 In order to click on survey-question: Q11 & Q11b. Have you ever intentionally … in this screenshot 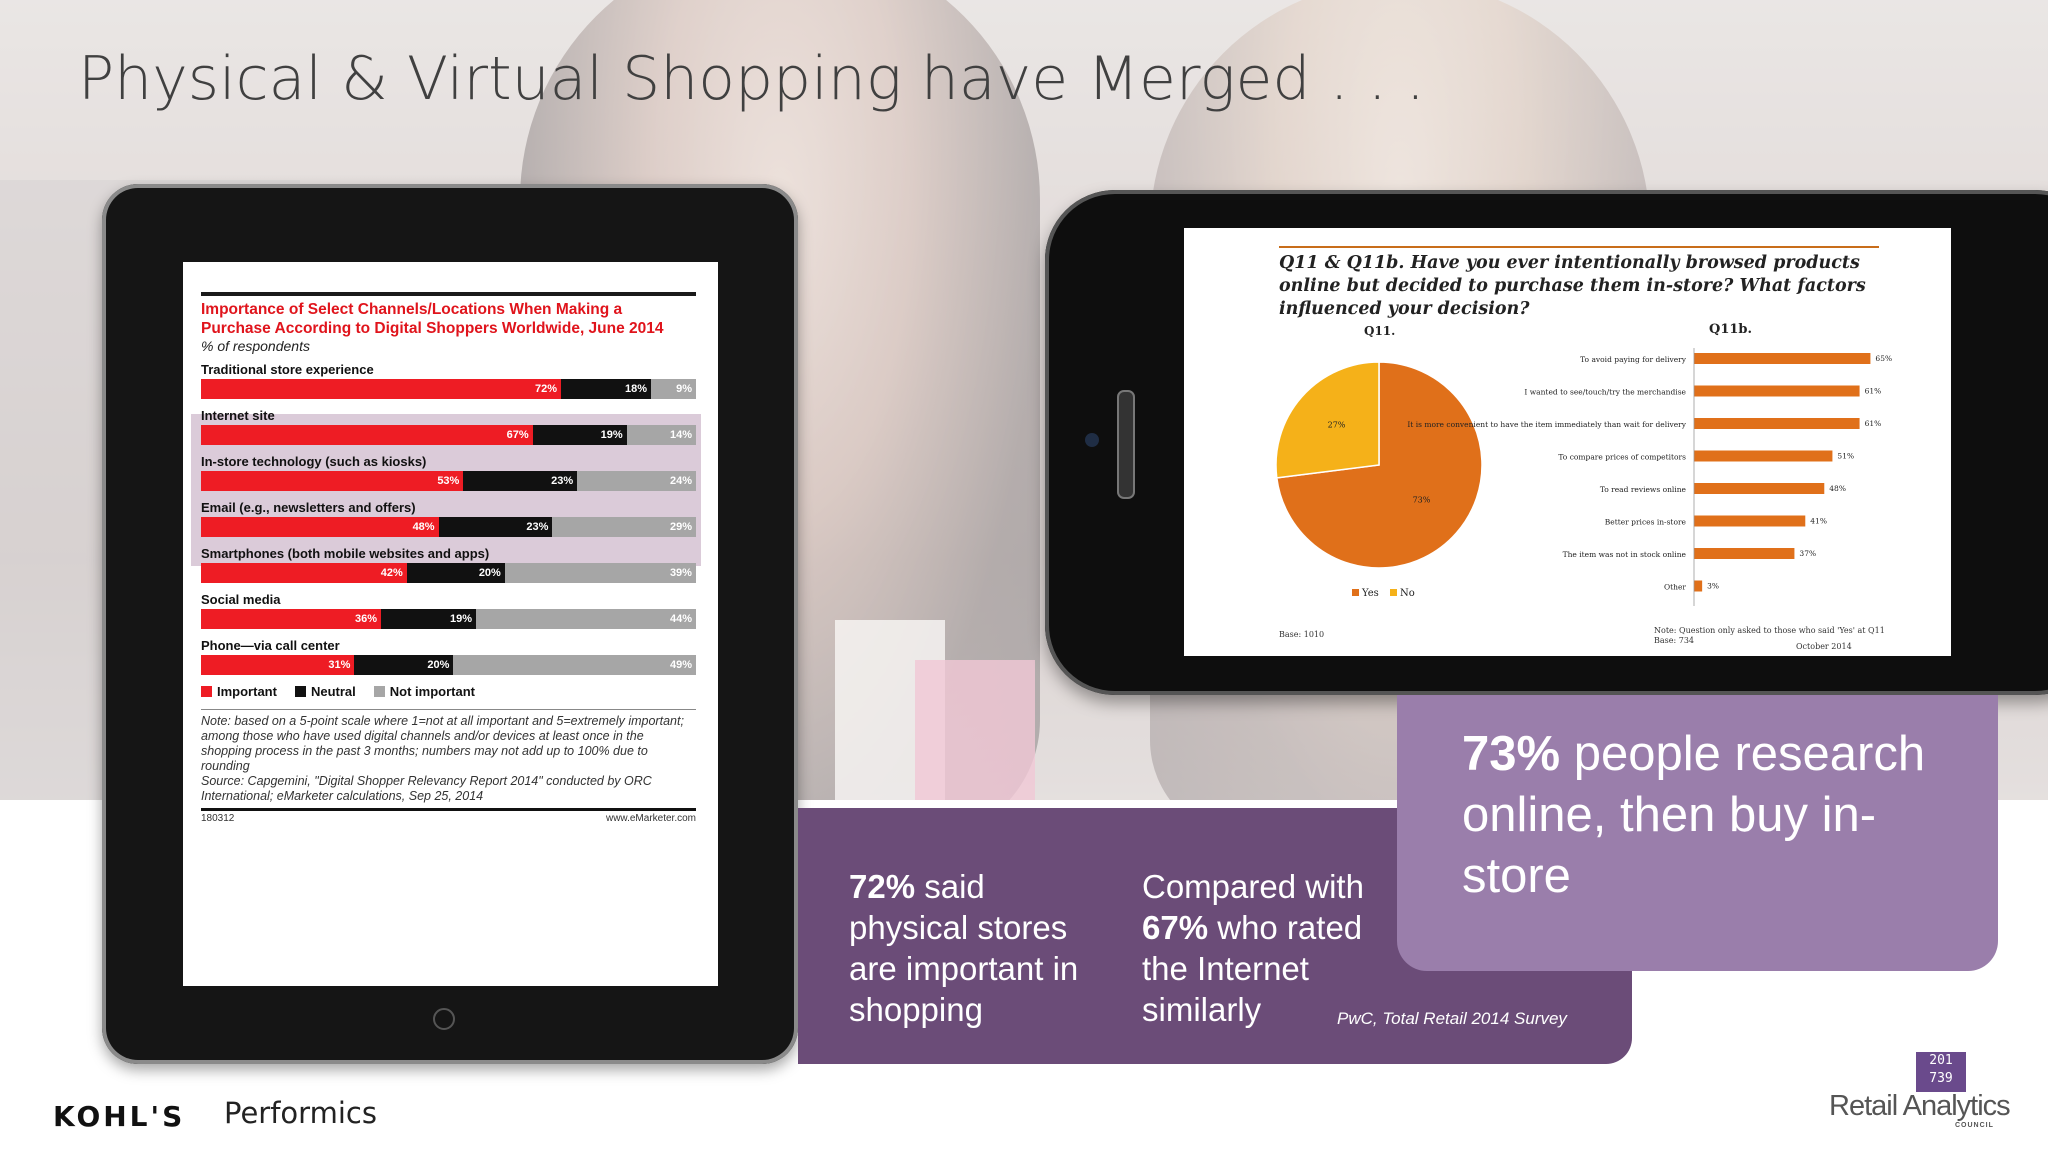, I will do `click(1579, 283)`.